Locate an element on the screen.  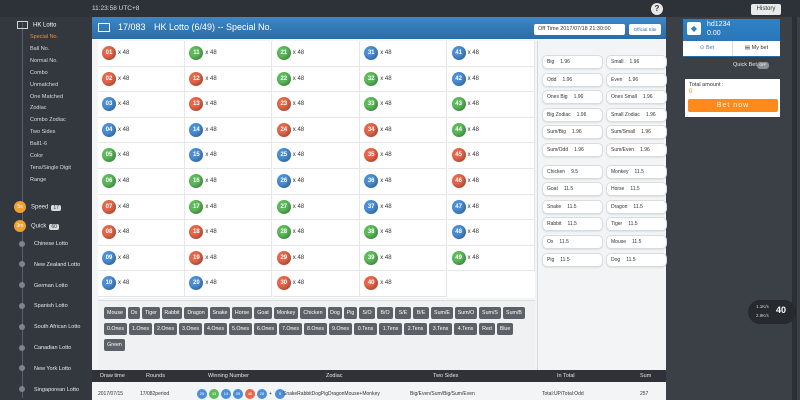
zodiac-button: Dog is located at coordinates (335, 313).